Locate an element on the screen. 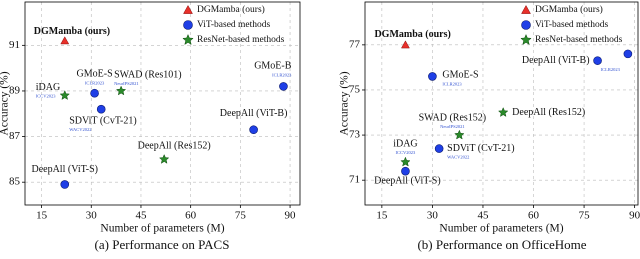  y-tick-label: 71 is located at coordinates (354, 180).